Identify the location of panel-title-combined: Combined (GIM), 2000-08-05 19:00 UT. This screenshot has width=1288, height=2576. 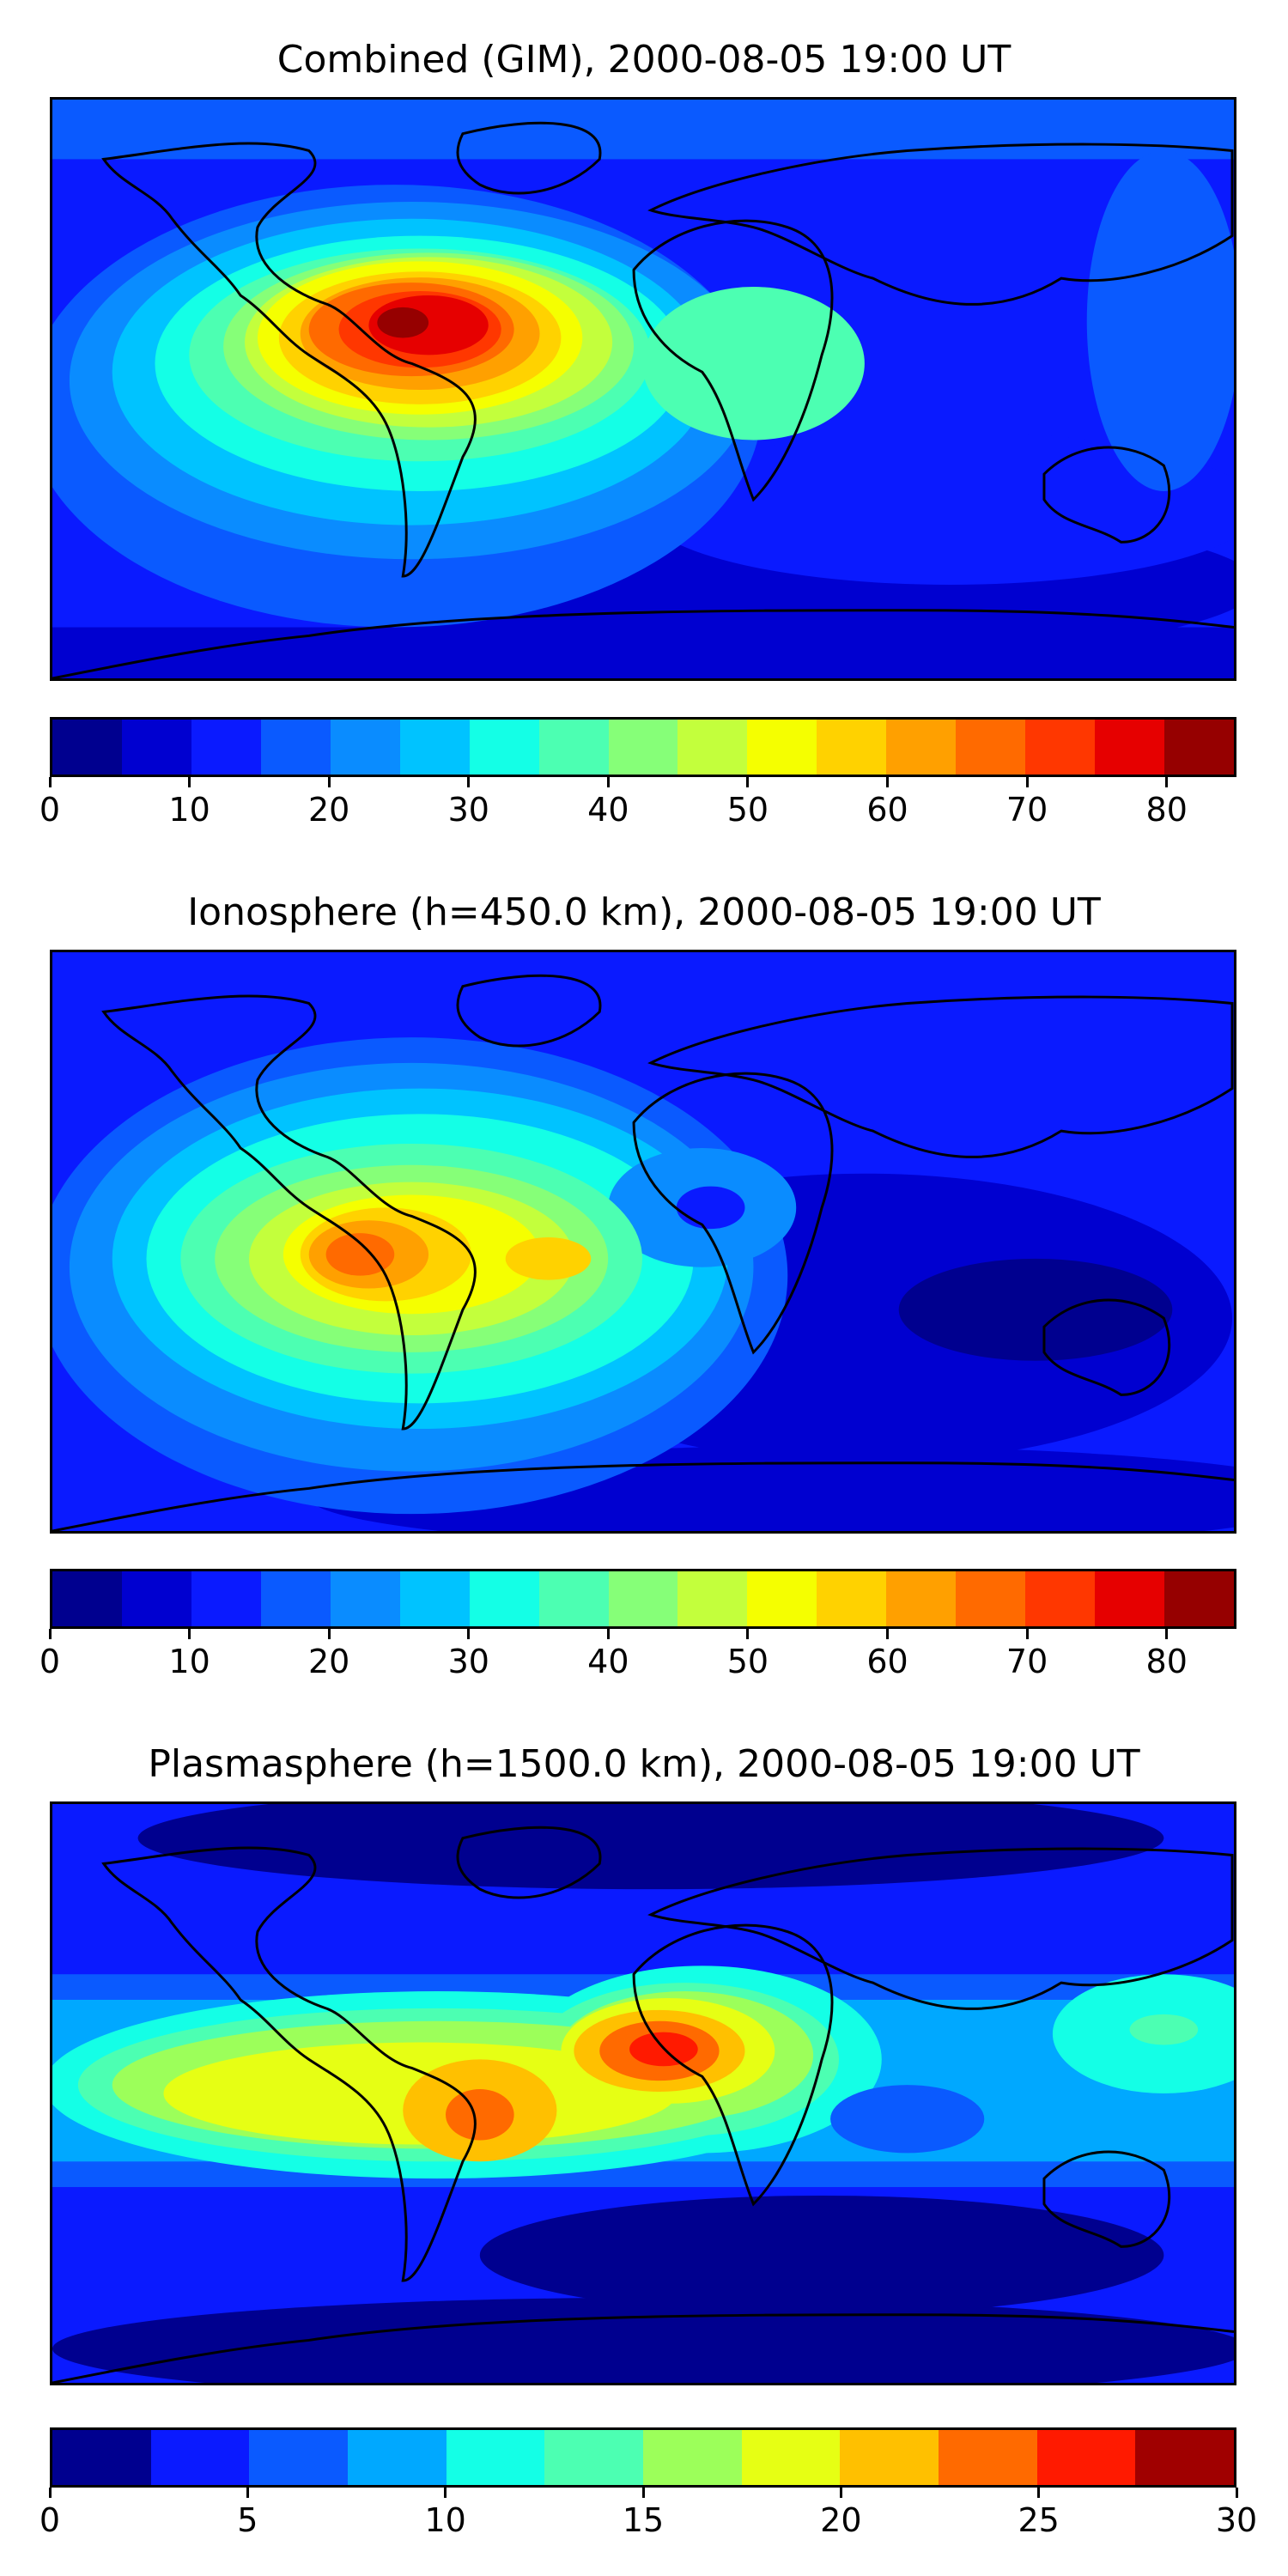
(644, 60).